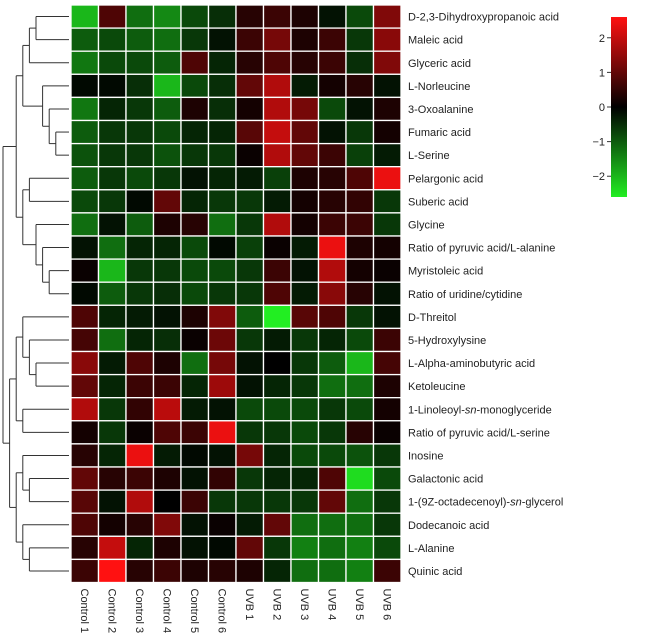 This screenshot has width=645, height=637. I want to click on row-label: Ratio of uridine/cytidine, so click(465, 295).